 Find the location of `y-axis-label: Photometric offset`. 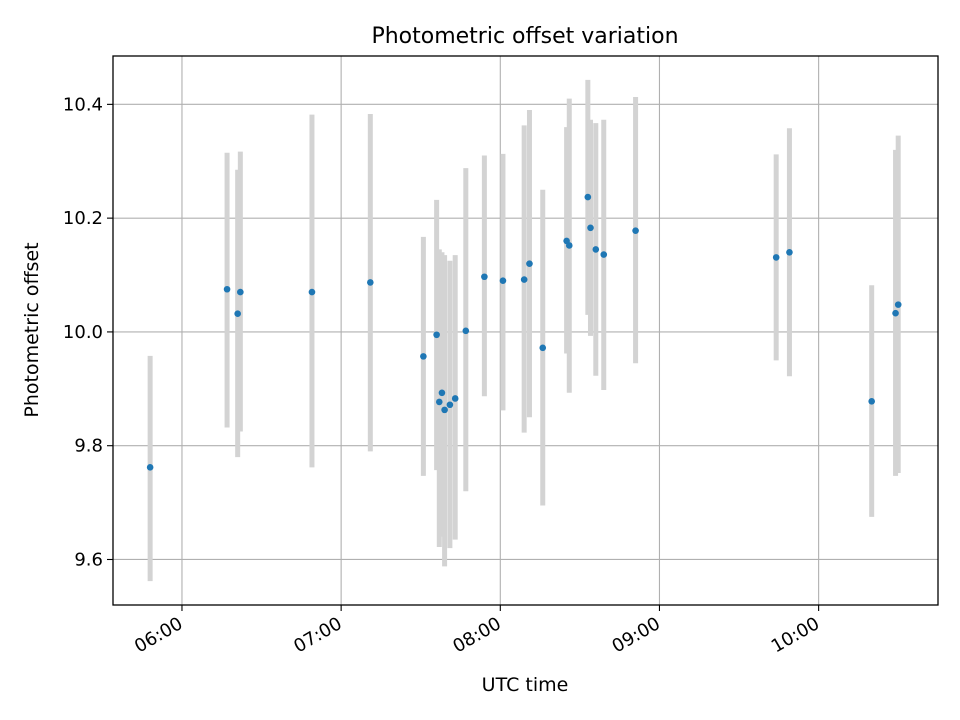

y-axis-label: Photometric offset is located at coordinates (32, 329).